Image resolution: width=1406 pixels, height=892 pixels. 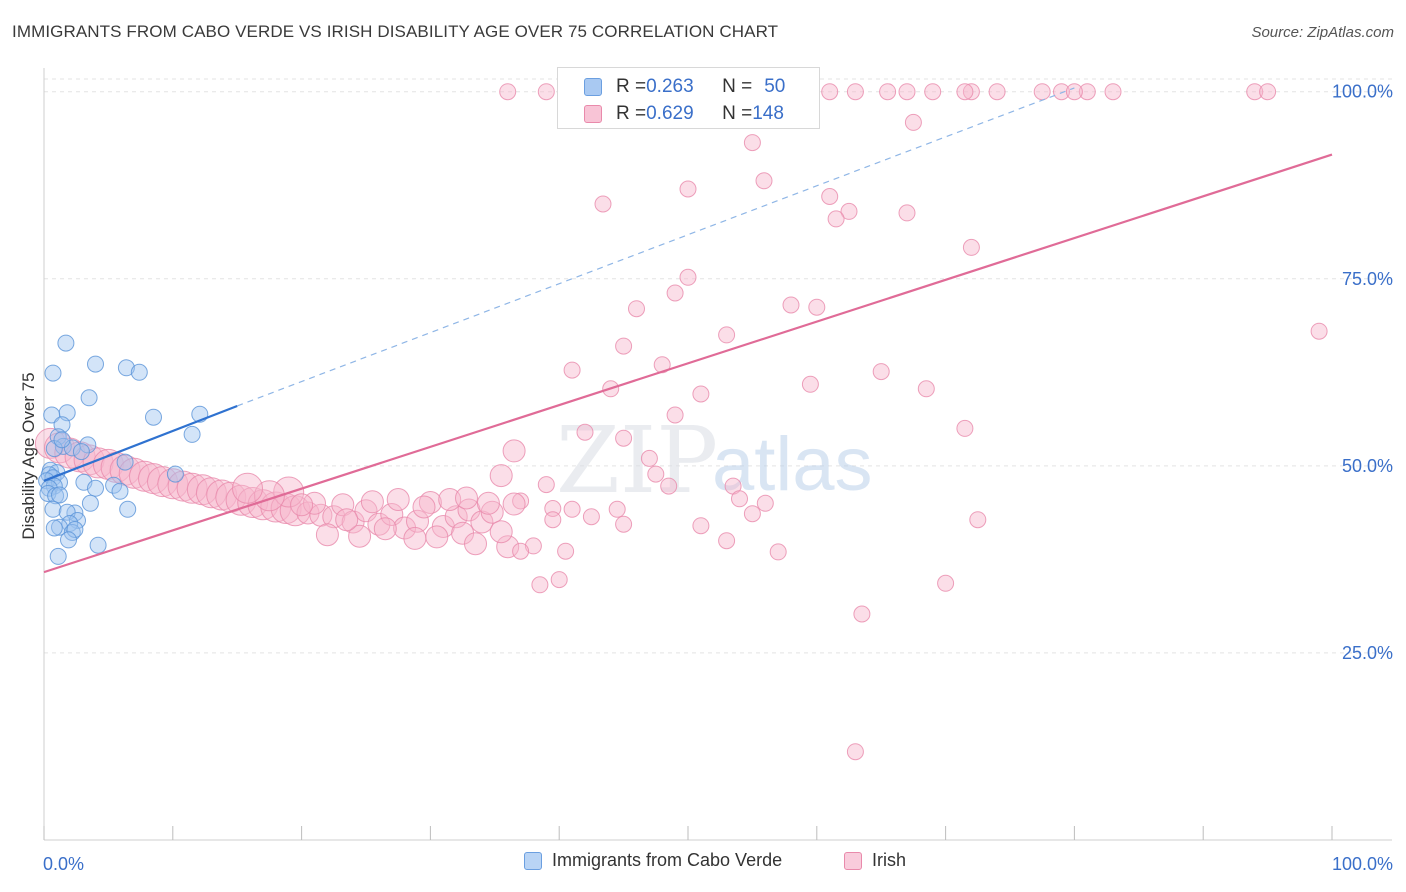 I want to click on n-value: 50, so click(x=775, y=86).